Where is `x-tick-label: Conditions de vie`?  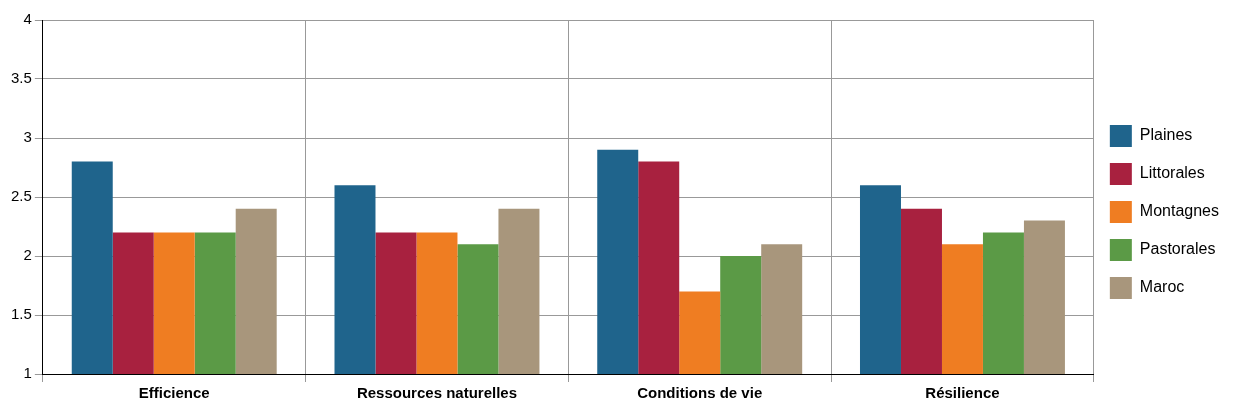 x-tick-label: Conditions de vie is located at coordinates (700, 393).